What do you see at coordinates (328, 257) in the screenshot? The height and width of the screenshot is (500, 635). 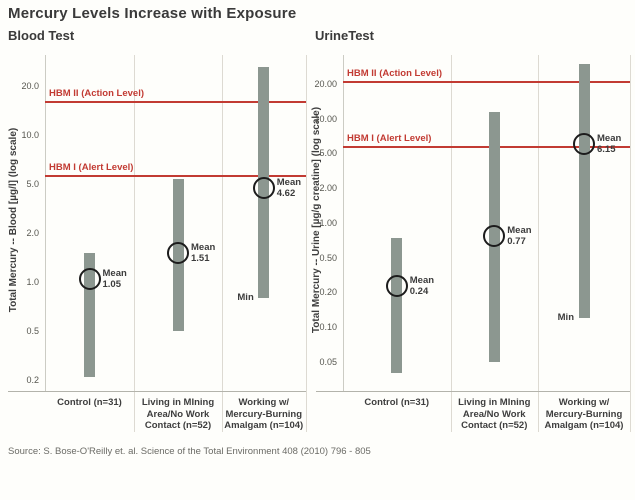 I see `y-tick-label: 0.50` at bounding box center [328, 257].